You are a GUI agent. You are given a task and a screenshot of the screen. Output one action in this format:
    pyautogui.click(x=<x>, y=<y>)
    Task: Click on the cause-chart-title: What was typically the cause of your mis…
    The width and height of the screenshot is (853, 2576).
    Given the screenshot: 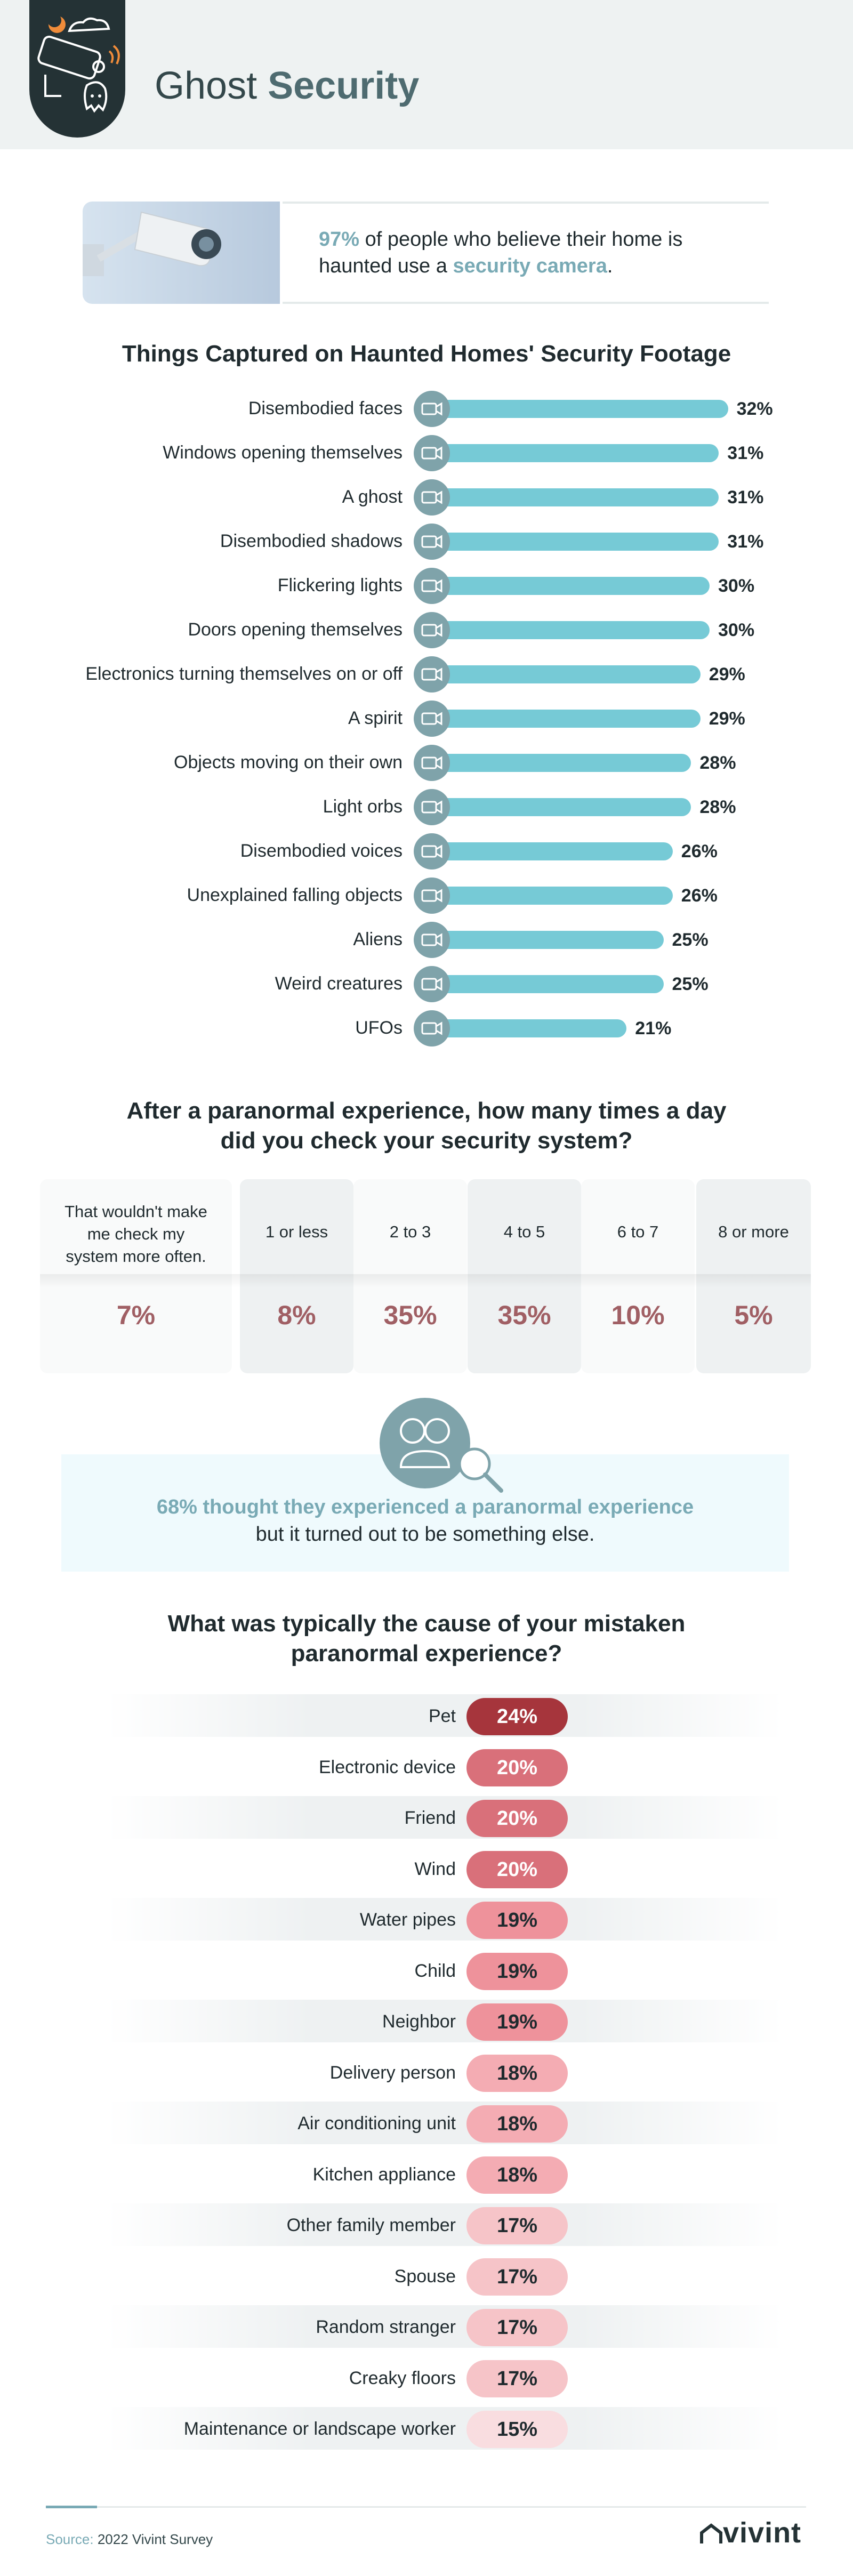 What is the action you would take?
    pyautogui.click(x=426, y=1639)
    